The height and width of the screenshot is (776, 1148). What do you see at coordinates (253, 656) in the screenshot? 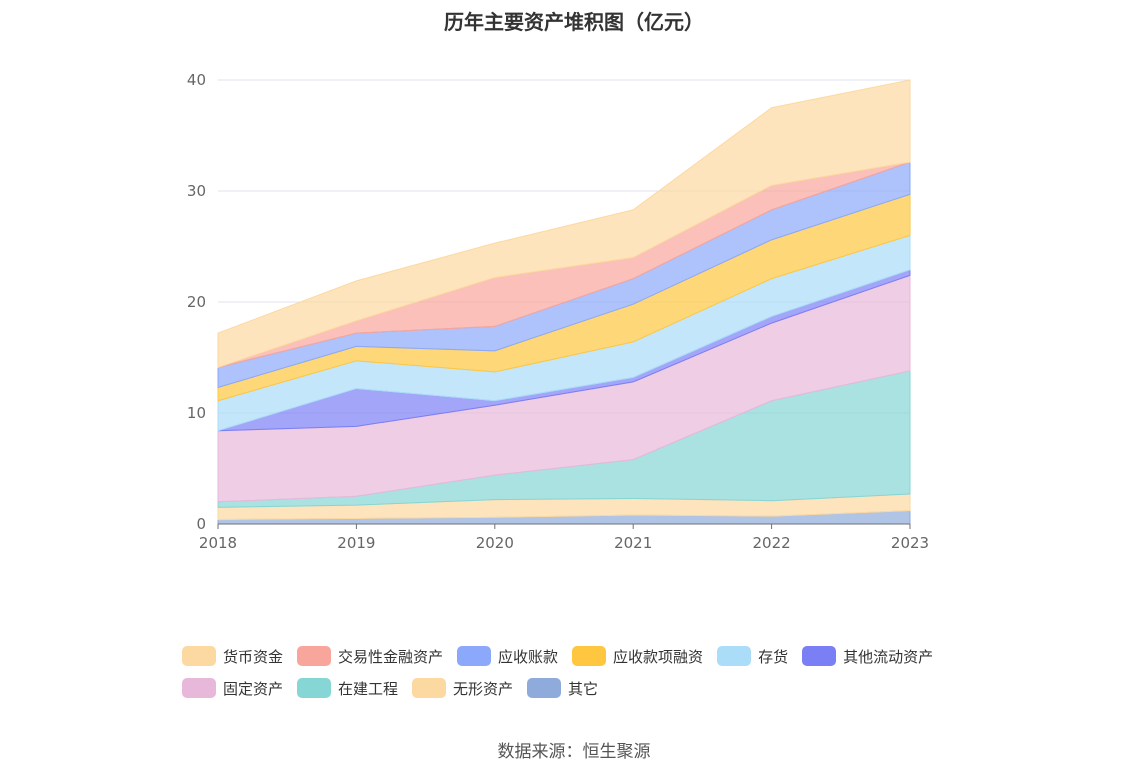
I see `legend-label: 货币资金` at bounding box center [253, 656].